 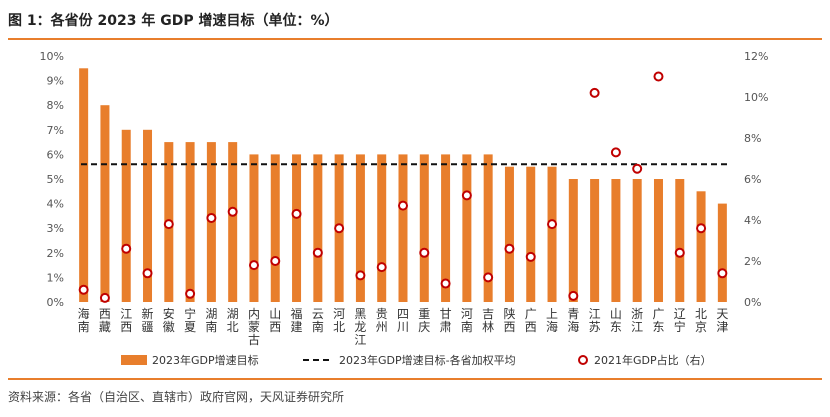 What do you see at coordinates (55, 81) in the screenshot?
I see `y-left-tick-label: 9%` at bounding box center [55, 81].